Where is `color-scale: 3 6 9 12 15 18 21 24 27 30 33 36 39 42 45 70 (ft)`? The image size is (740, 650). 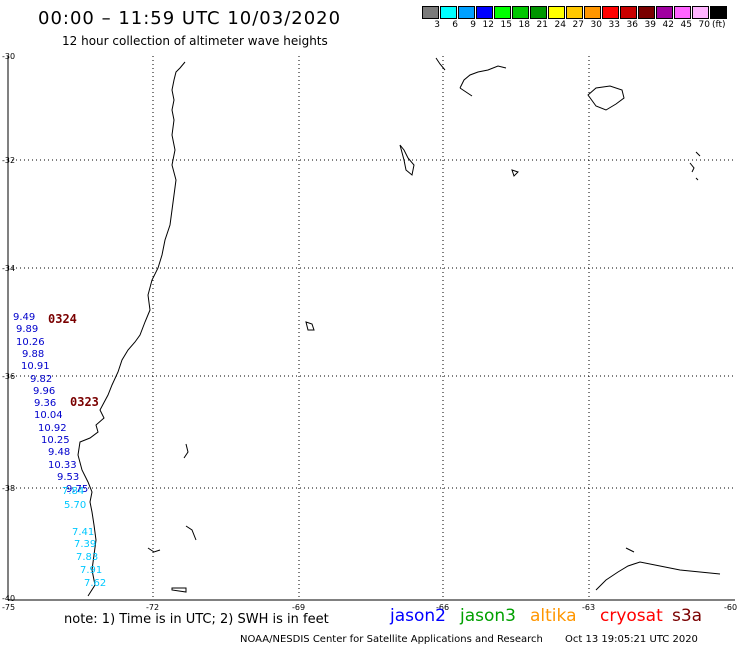 color-scale: 3 6 9 12 15 18 21 24 27 30 33 36 39 42 45 70 (ft) is located at coordinates (575, 18).